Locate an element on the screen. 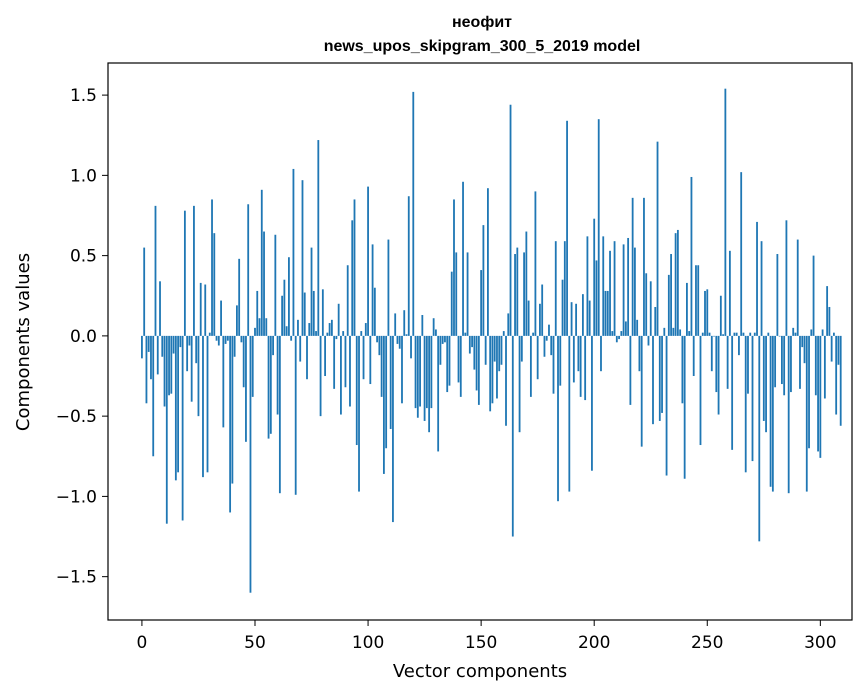 The image size is (867, 696). y-tick-label: 1.0 is located at coordinates (83, 176).